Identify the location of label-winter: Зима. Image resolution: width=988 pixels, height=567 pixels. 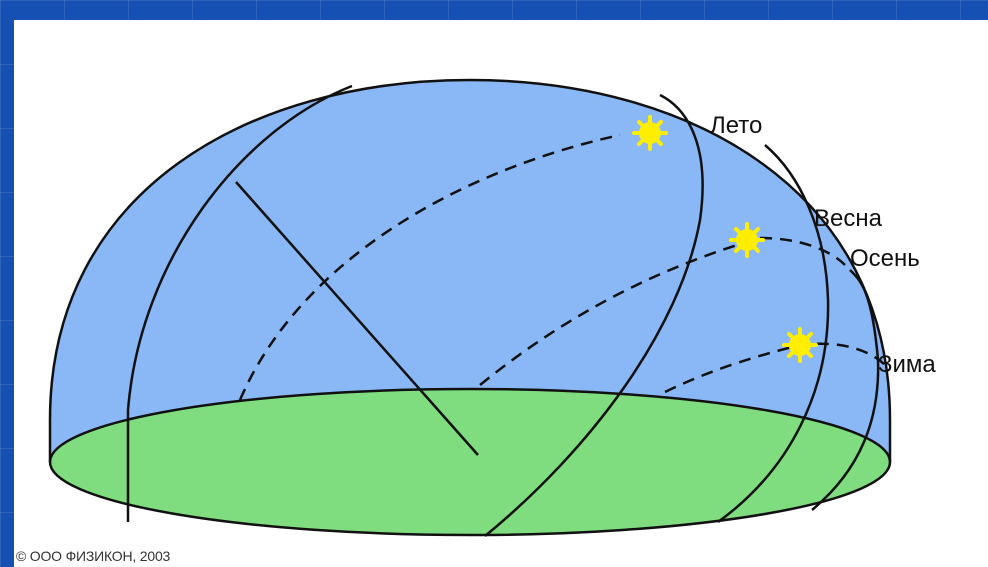
(907, 364).